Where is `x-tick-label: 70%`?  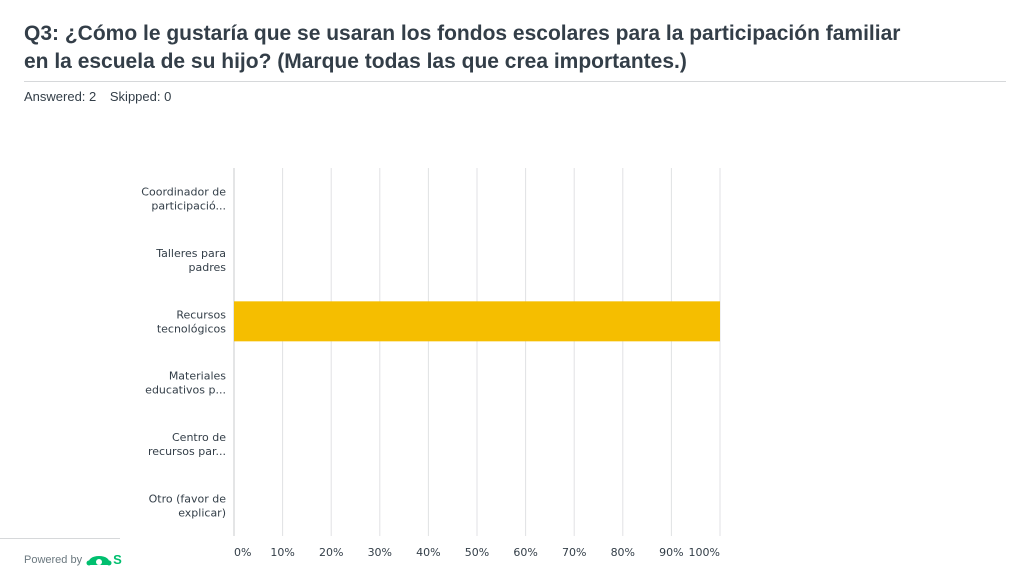
x-tick-label: 70% is located at coordinates (574, 552).